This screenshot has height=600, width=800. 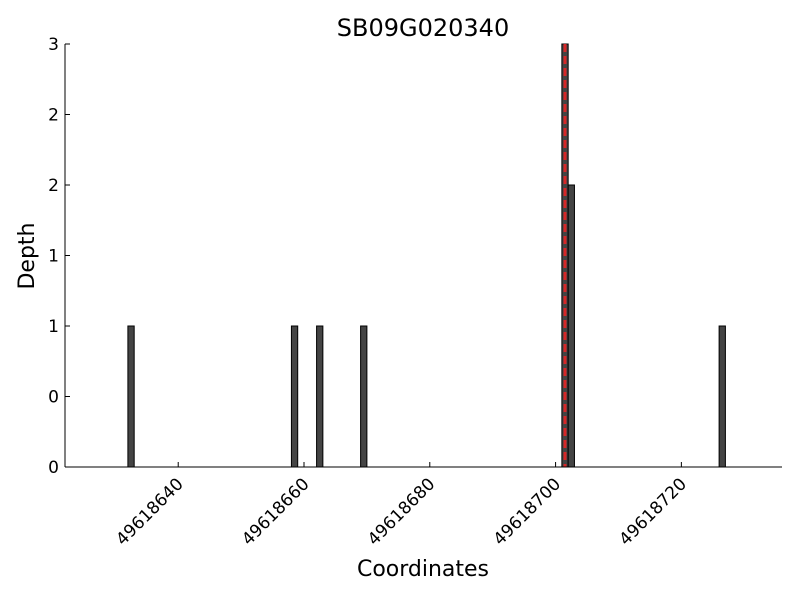 I want to click on x-tick-label: 49618680, so click(x=401, y=511).